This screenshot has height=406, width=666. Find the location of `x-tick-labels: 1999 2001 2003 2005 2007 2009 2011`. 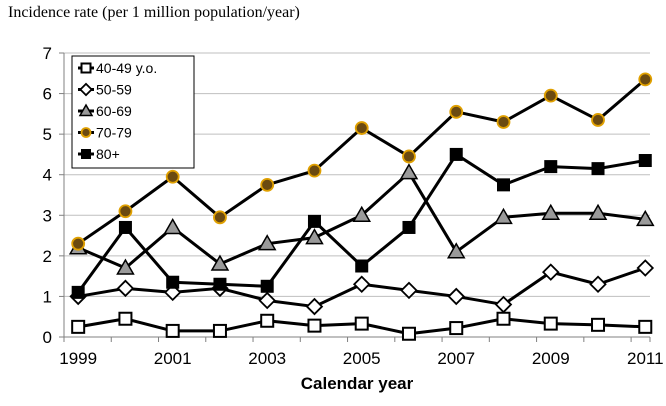

x-tick-labels: 1999 2001 2003 2005 2007 2009 2011 is located at coordinates (361, 358).